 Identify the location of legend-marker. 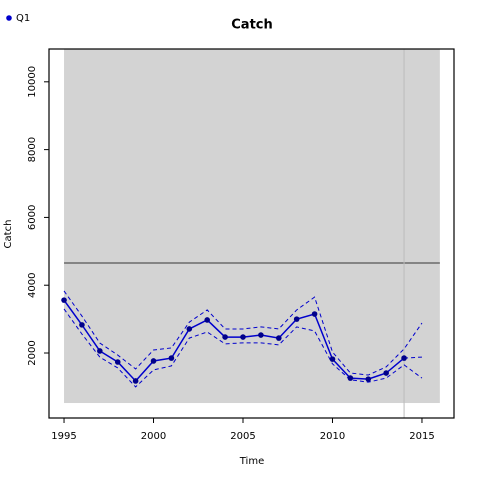
(9, 18).